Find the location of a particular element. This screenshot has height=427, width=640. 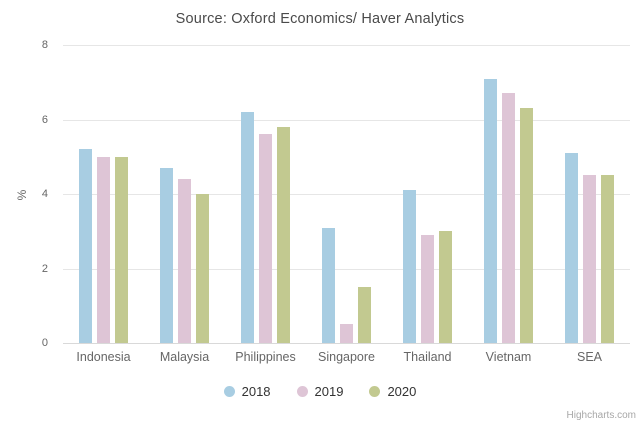

bar-2018-singapore is located at coordinates (328, 285).